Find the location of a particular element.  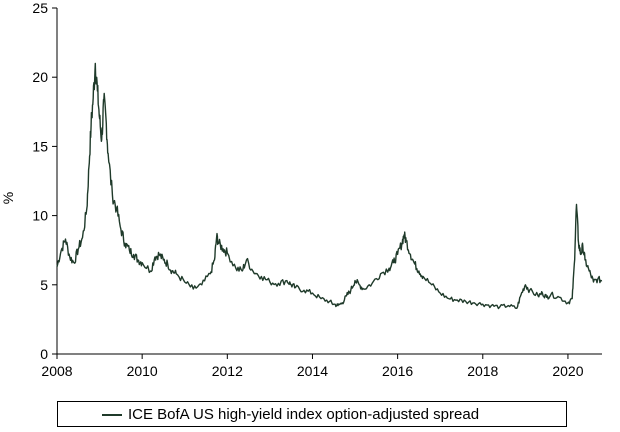

y-tick-label: 0 is located at coordinates (44, 354).